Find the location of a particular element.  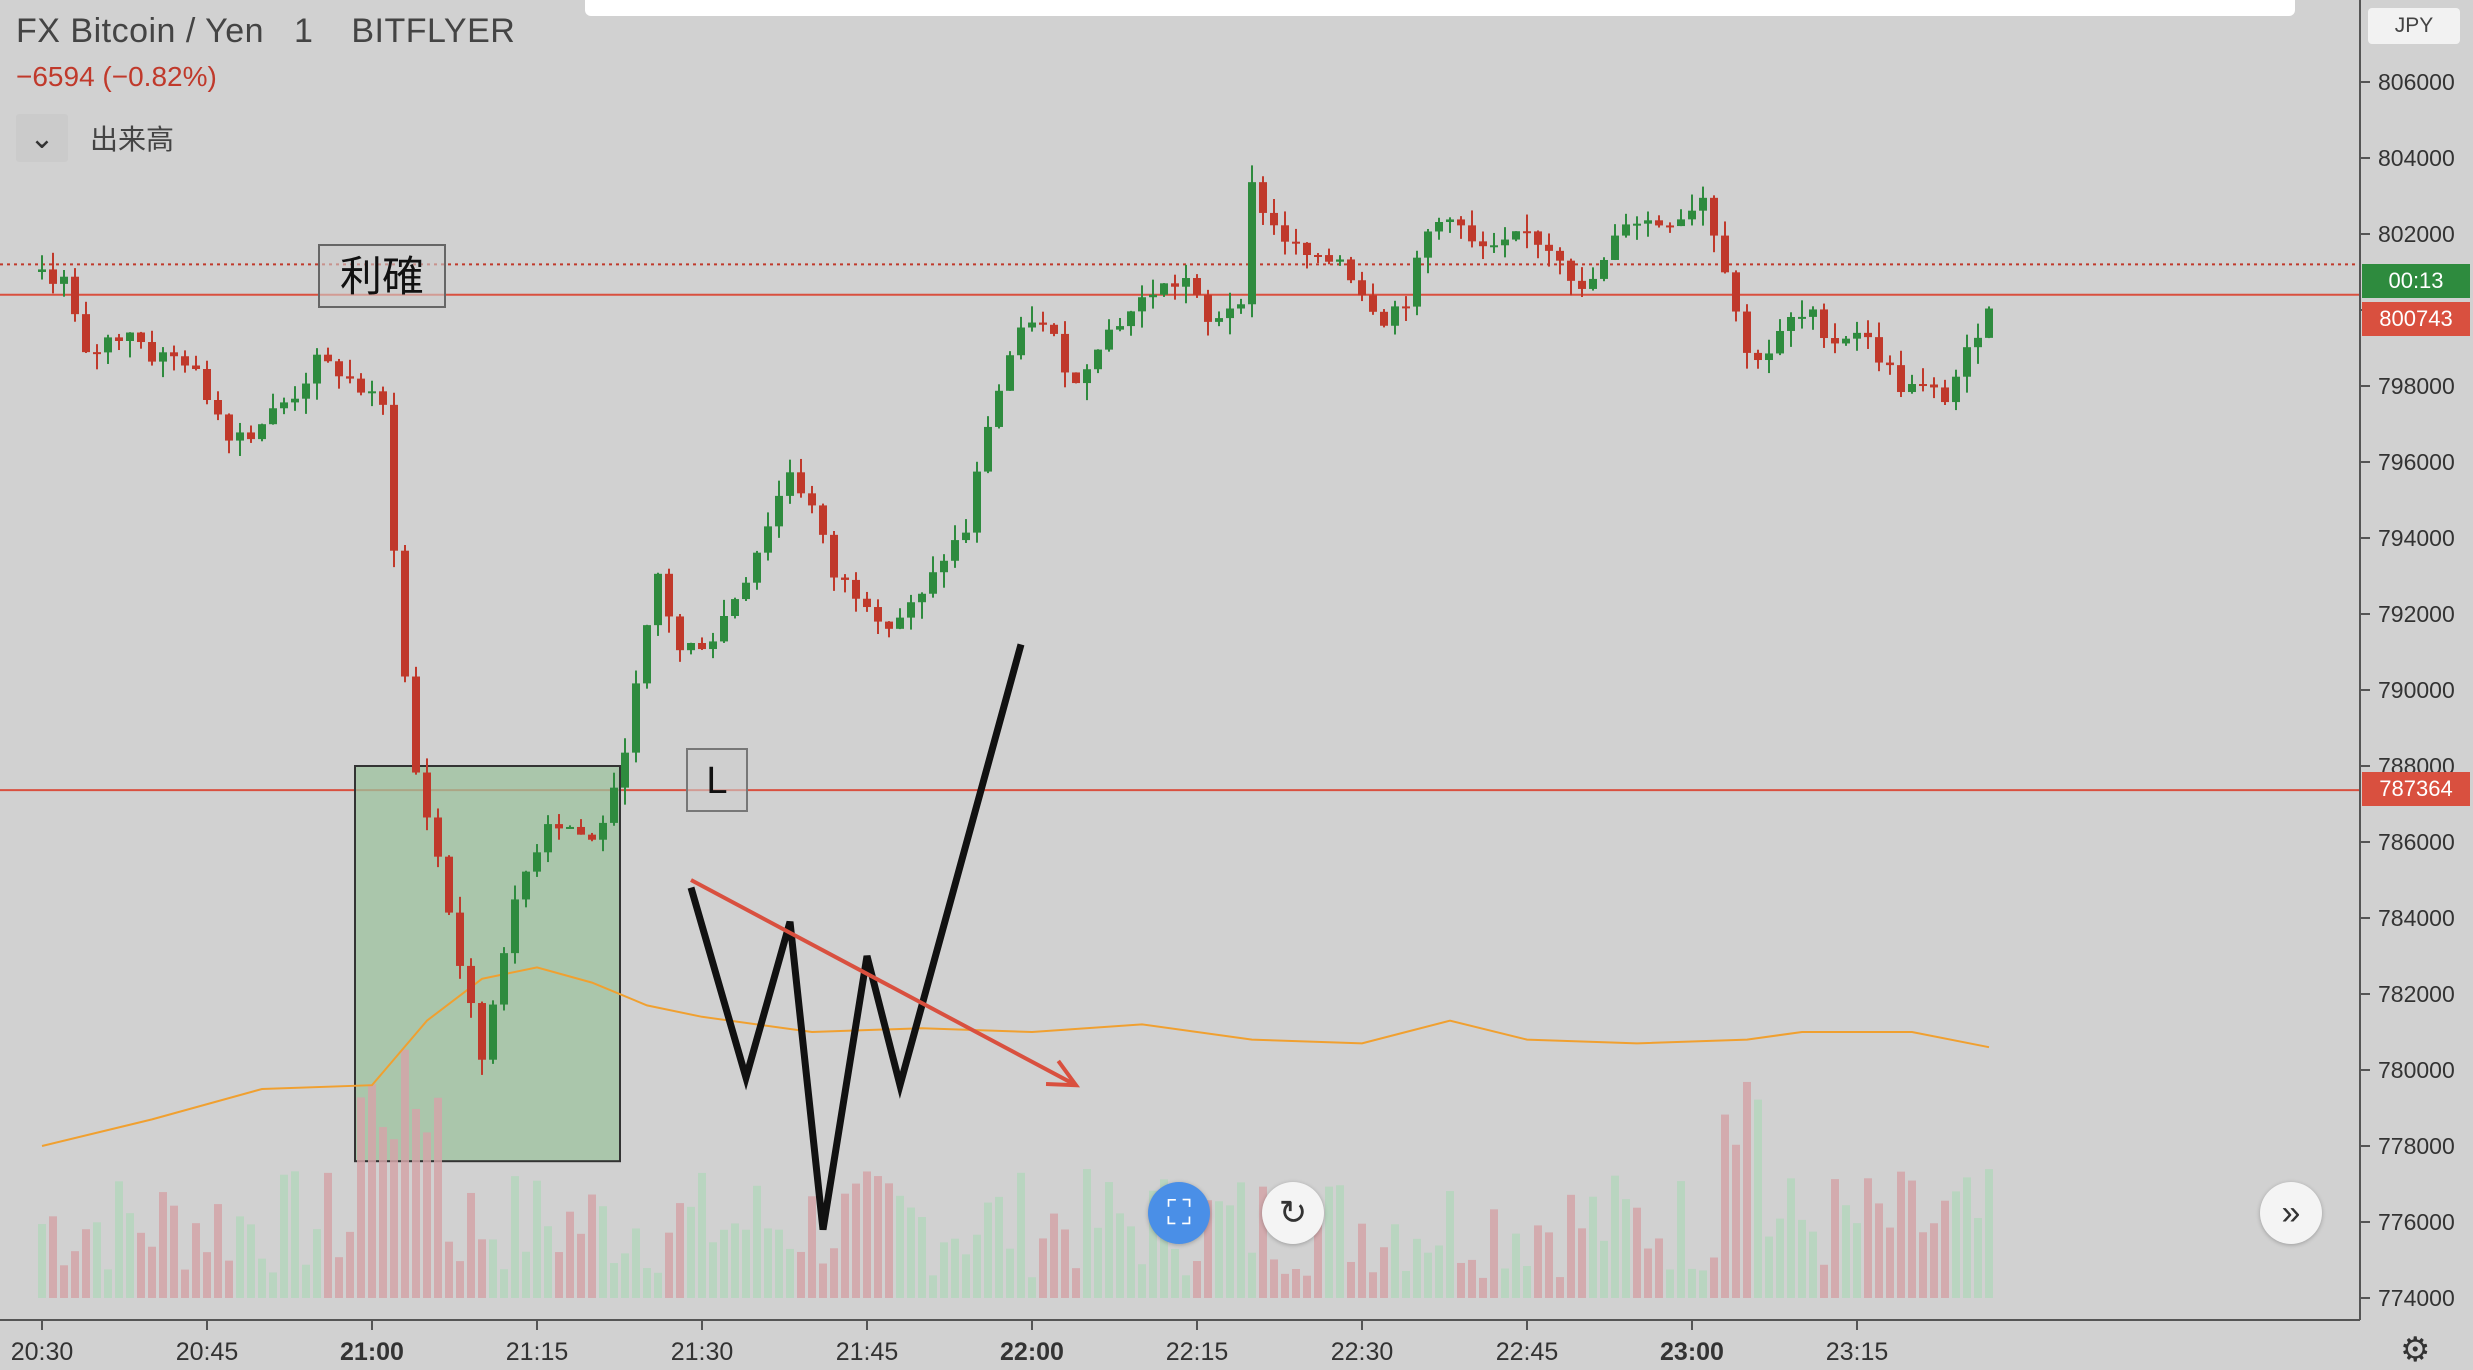

reset-icon: ↻ is located at coordinates (1293, 1213).